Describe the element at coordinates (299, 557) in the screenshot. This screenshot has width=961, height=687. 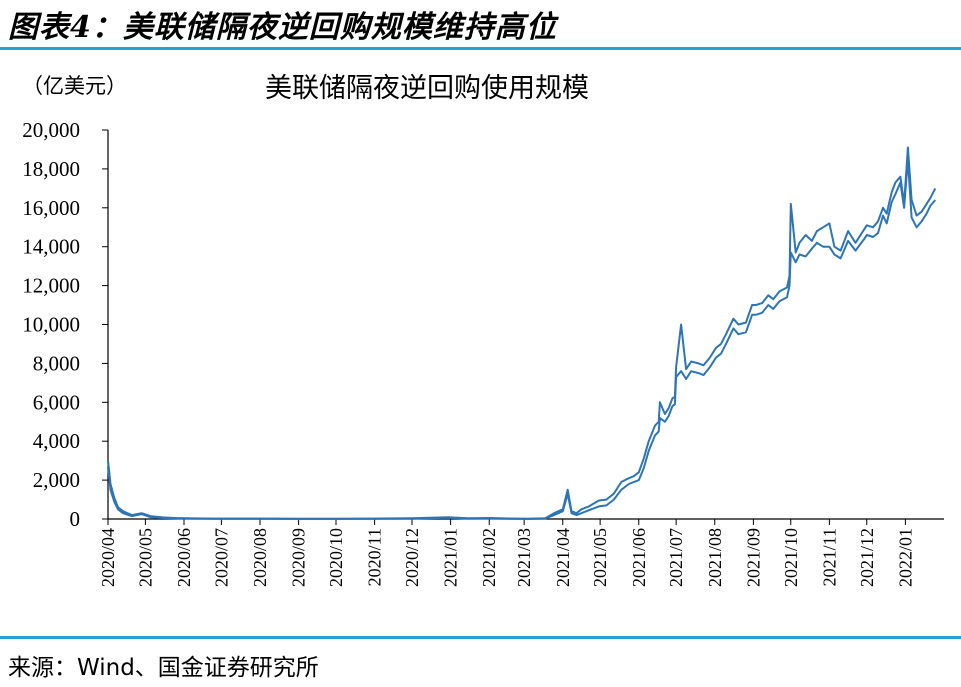
I see `x-tick-label: 2020/09` at that location.